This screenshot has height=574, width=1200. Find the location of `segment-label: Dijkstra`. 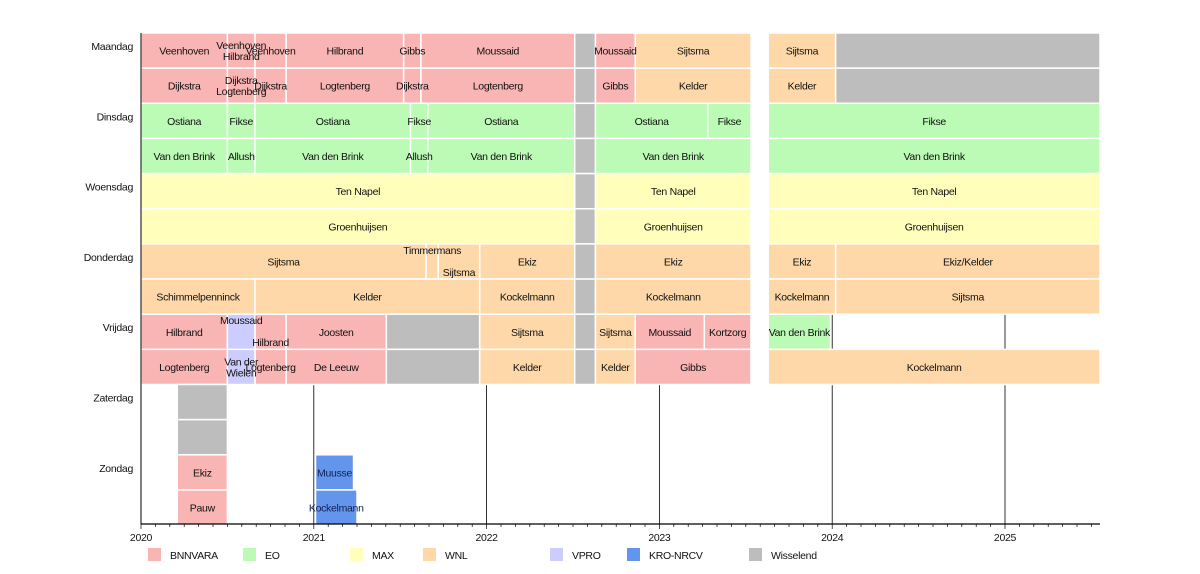

segment-label: Dijkstra is located at coordinates (270, 87).